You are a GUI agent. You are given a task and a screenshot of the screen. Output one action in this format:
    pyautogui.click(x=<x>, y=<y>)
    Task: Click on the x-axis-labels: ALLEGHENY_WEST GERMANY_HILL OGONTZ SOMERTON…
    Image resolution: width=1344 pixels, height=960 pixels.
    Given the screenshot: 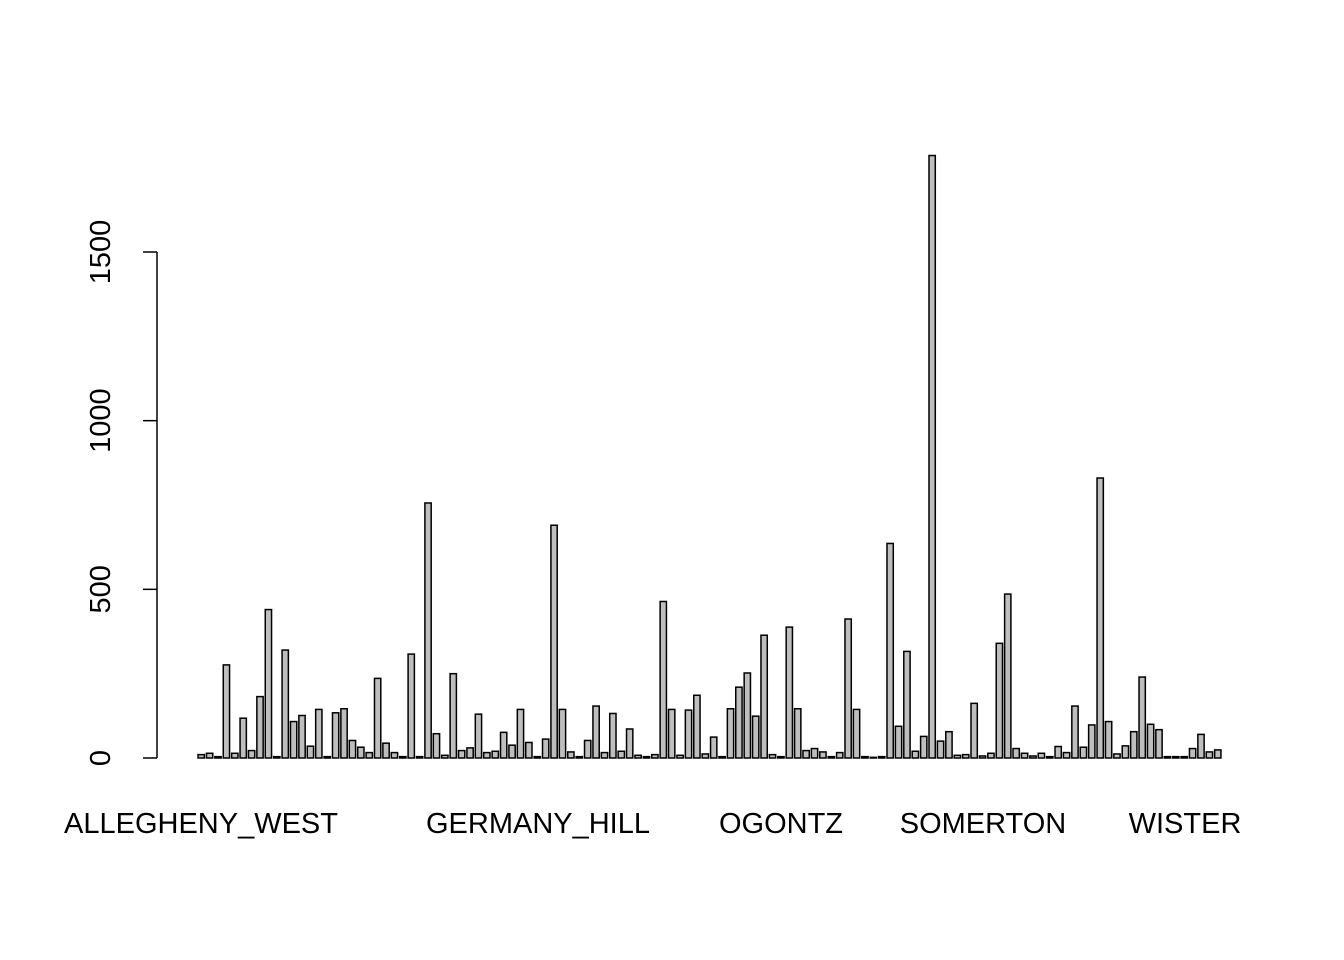 What is the action you would take?
    pyautogui.click(x=652, y=824)
    